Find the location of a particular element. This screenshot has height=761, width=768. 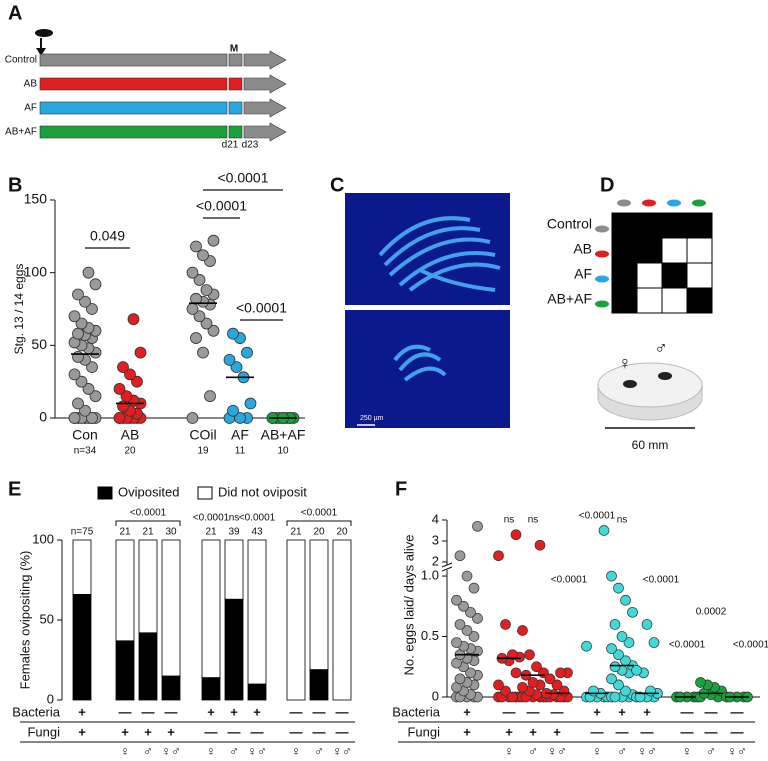

bracket is located at coordinates (319, 523).